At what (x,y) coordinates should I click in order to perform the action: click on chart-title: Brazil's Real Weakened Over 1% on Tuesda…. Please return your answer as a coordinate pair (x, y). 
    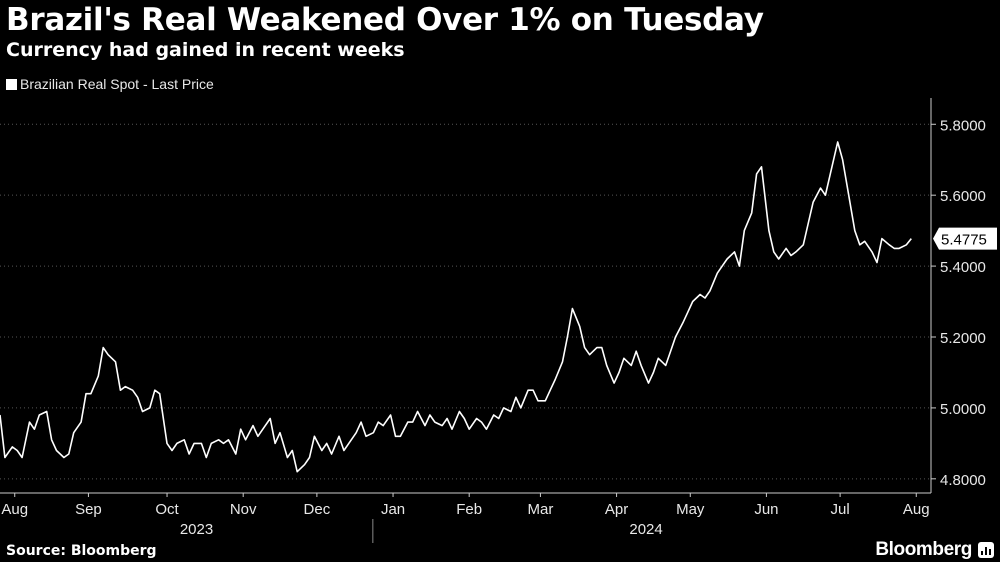
    Looking at the image, I should click on (385, 20).